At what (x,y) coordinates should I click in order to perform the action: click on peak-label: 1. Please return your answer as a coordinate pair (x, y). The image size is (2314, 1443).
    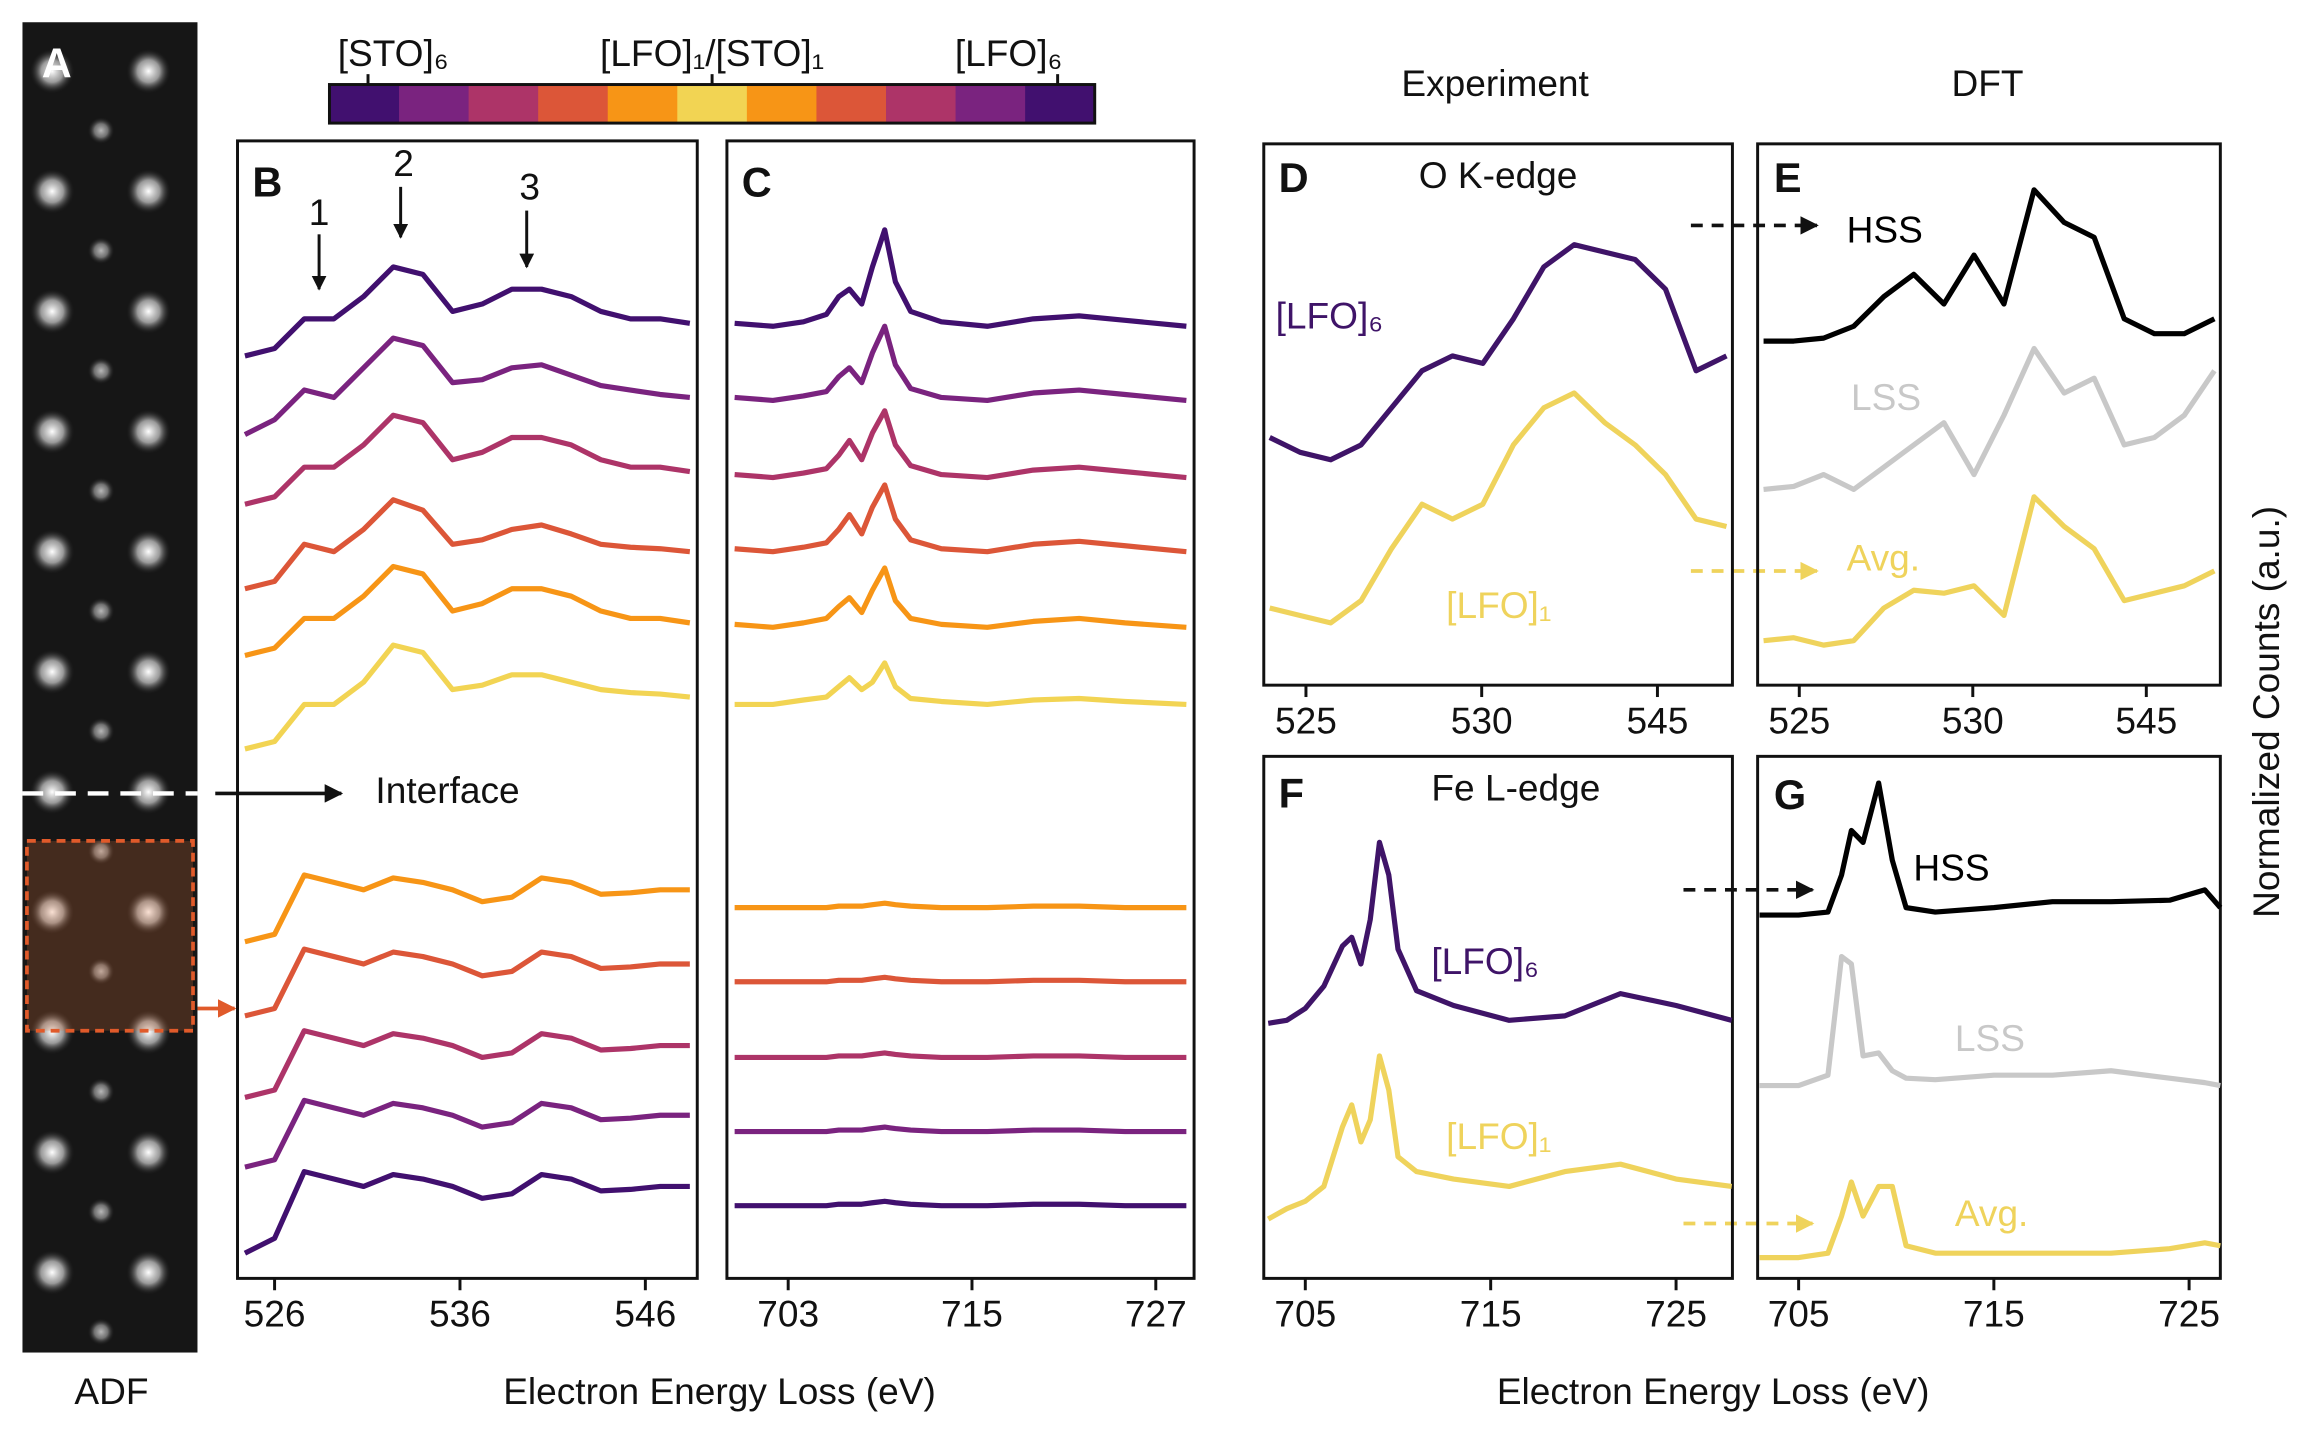
    Looking at the image, I should click on (319, 212).